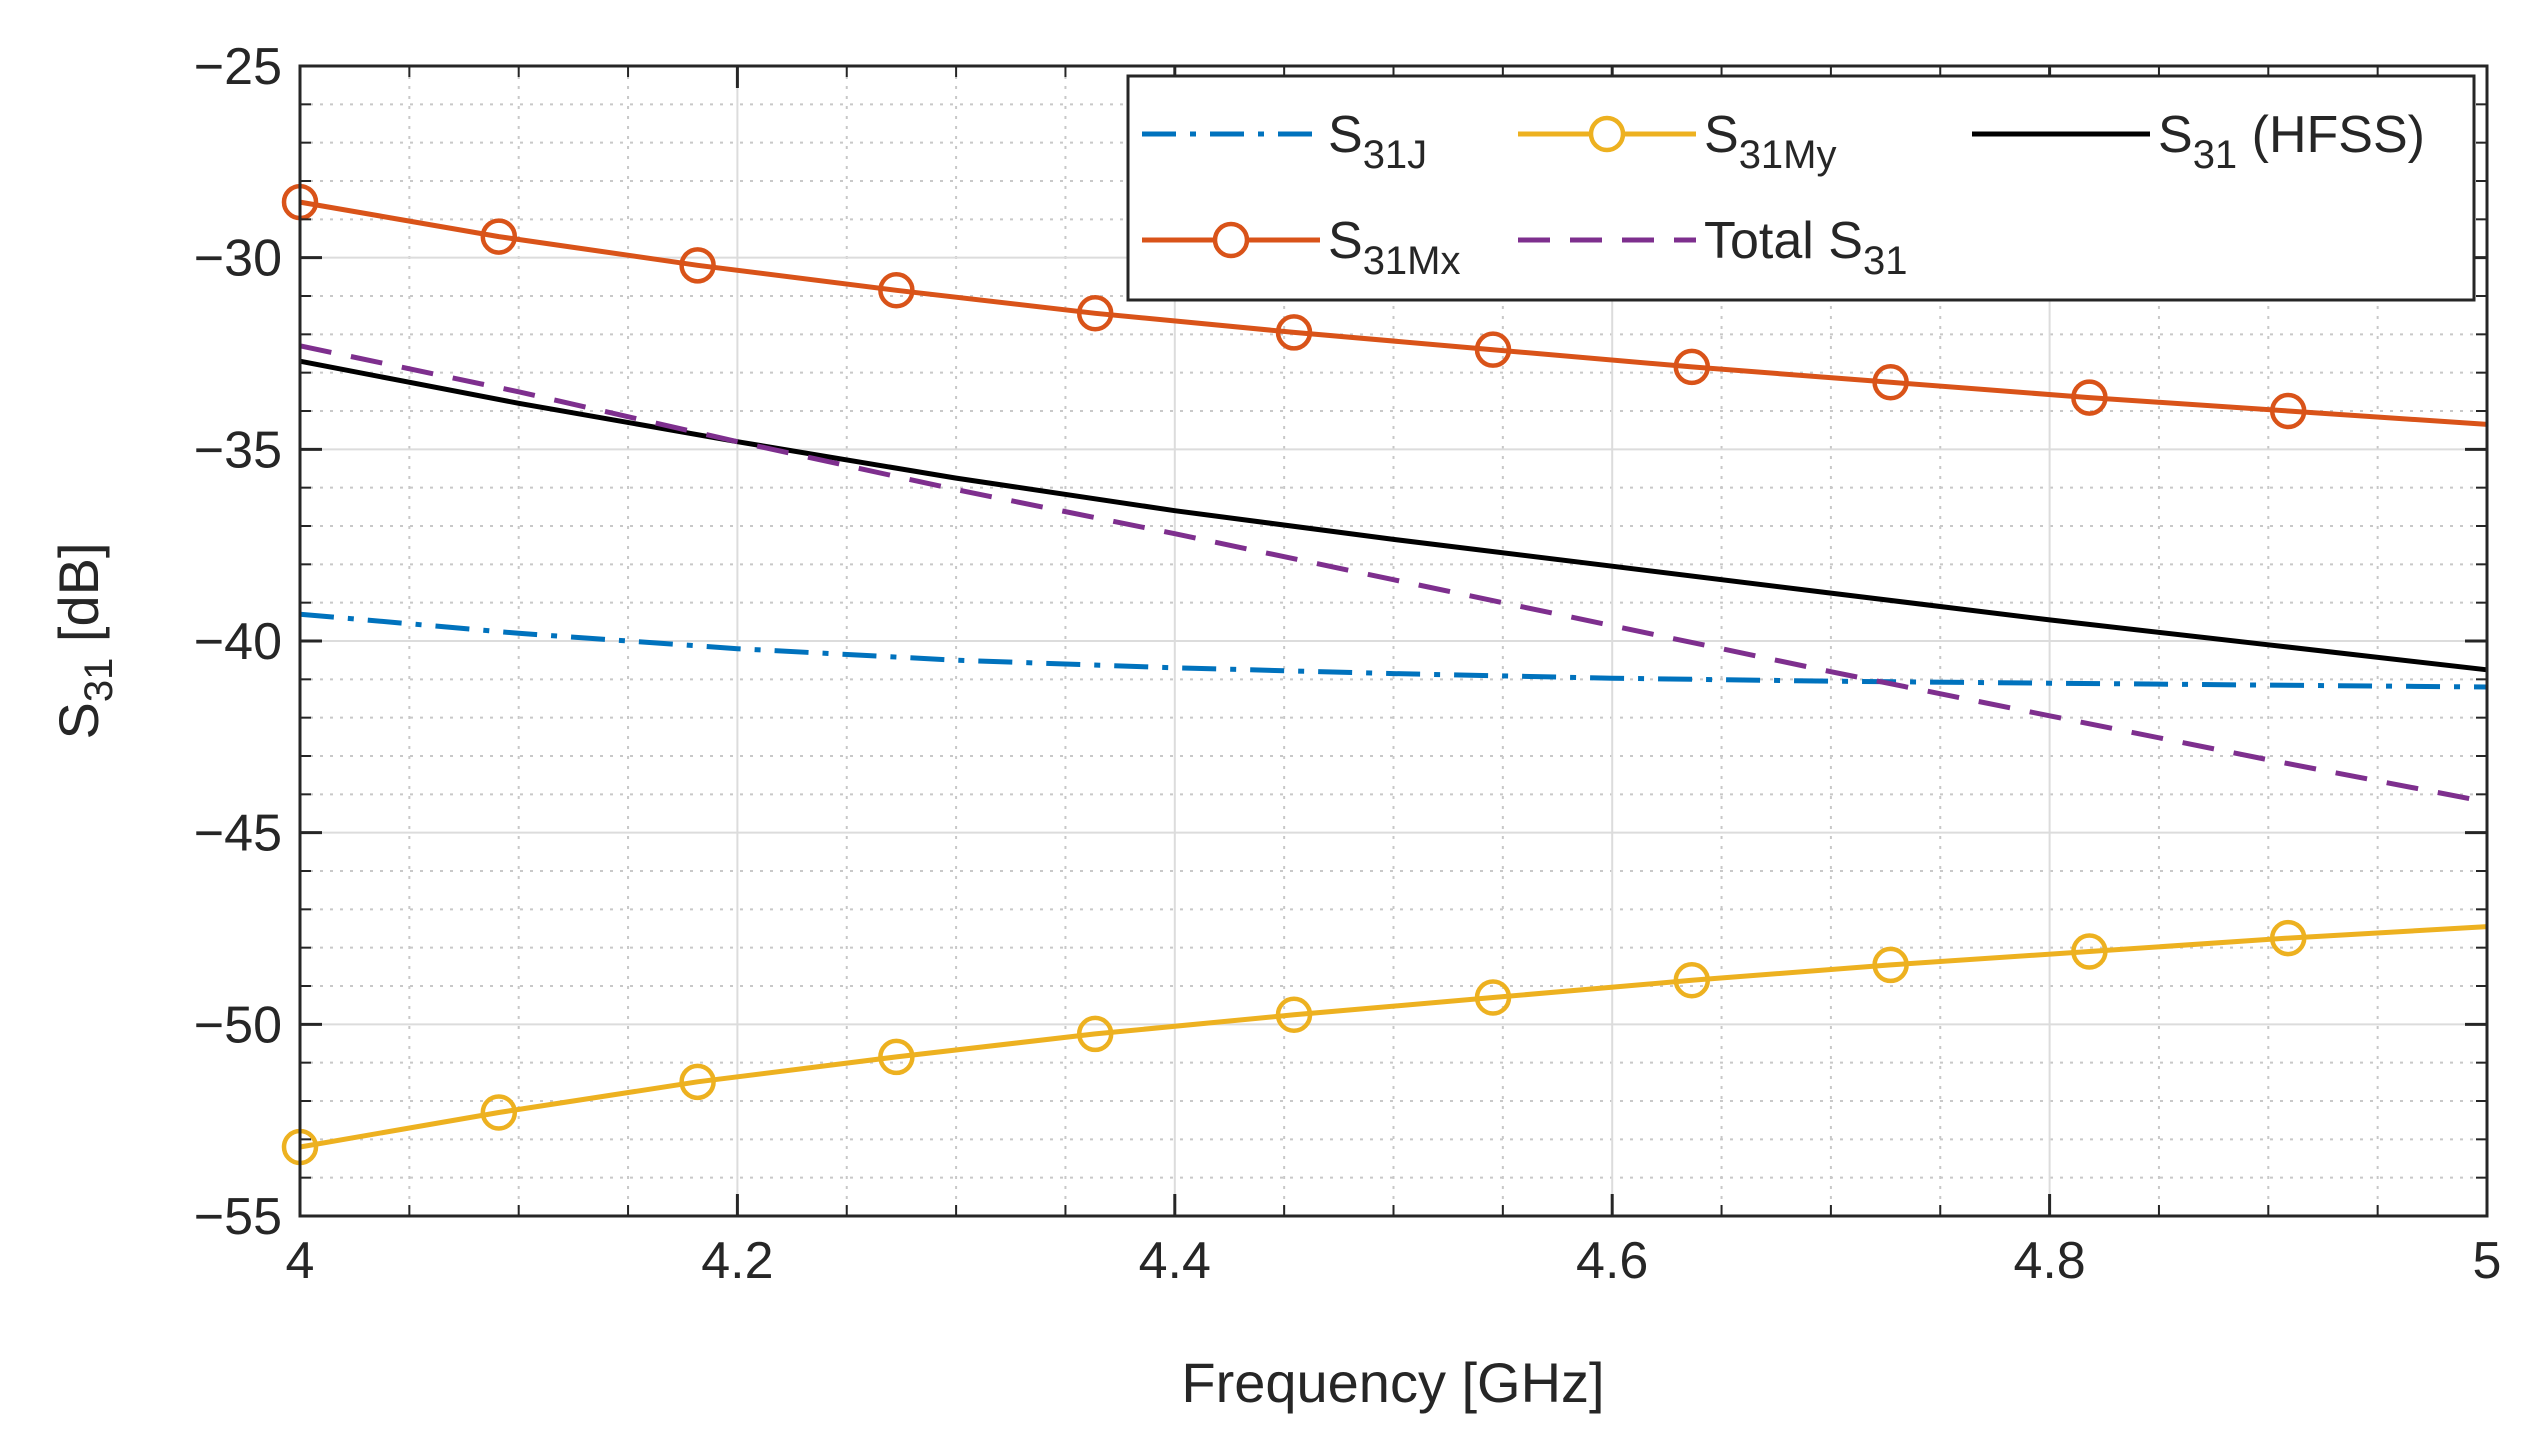 Image resolution: width=2527 pixels, height=1442 pixels. I want to click on legend-label-total-s31: Total S31, so click(1805, 247).